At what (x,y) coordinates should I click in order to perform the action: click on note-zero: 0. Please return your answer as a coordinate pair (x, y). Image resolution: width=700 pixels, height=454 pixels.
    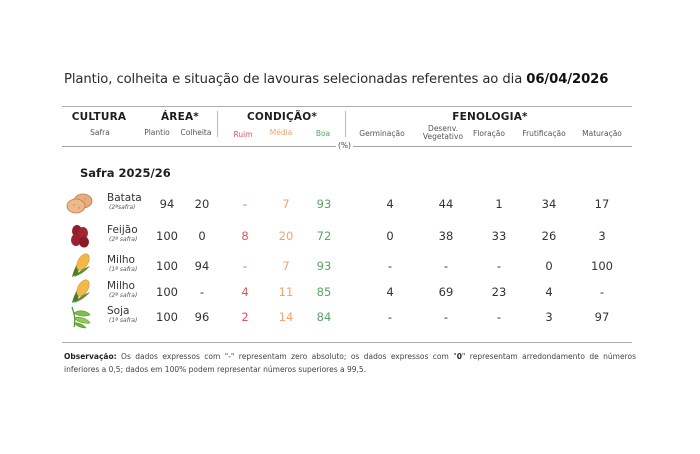
    Looking at the image, I should click on (459, 356).